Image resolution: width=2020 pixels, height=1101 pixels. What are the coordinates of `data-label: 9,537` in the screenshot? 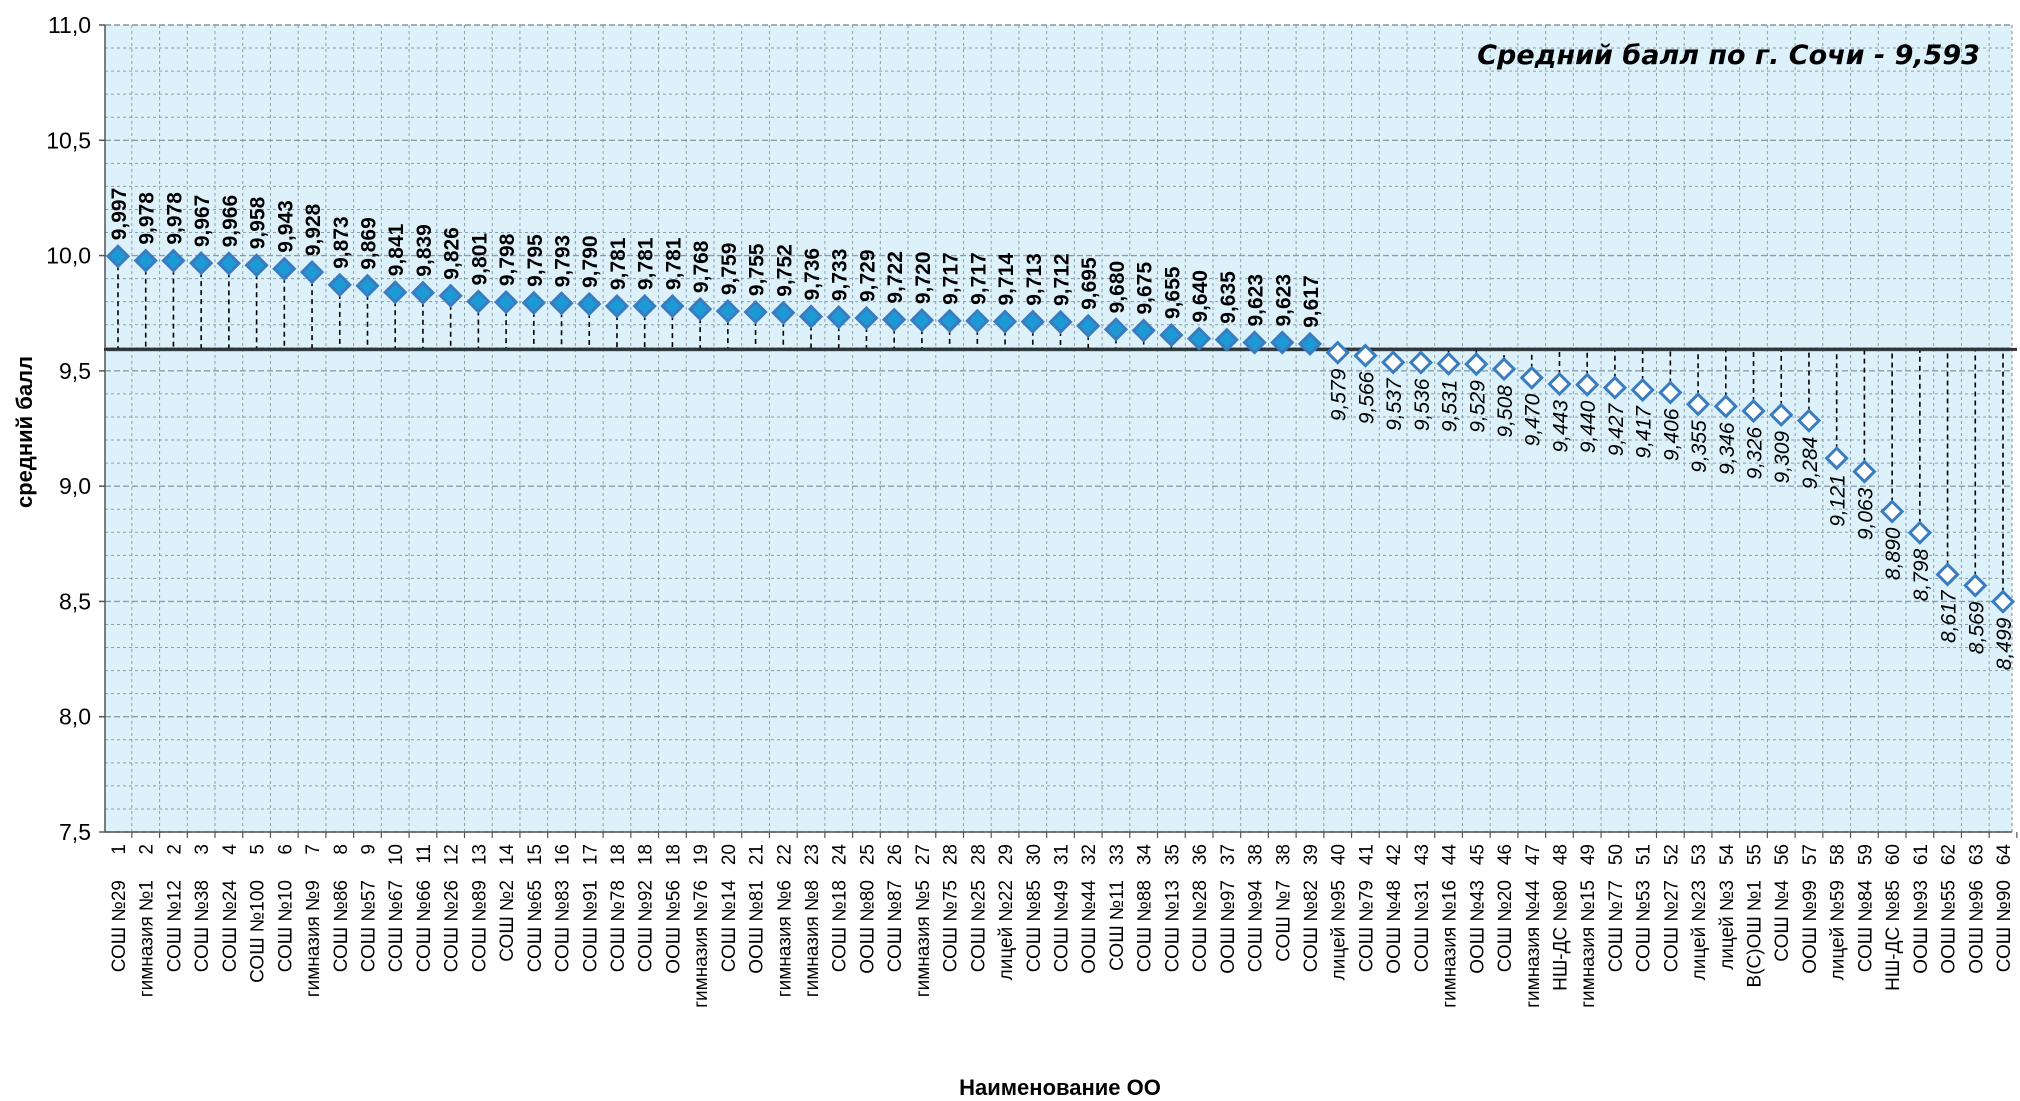 It's located at (1394, 404).